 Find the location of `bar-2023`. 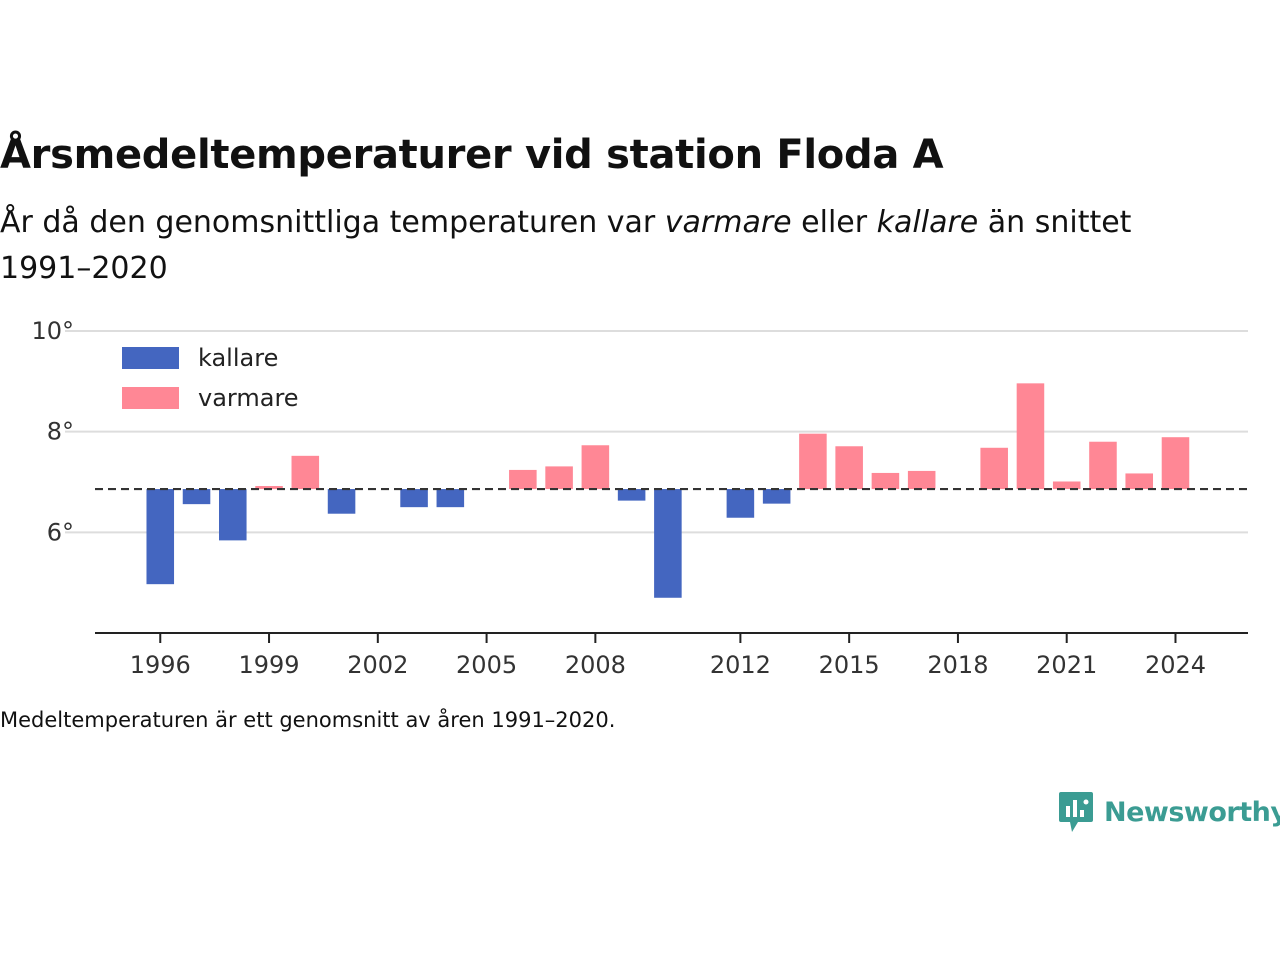

bar-2023 is located at coordinates (1139, 481).